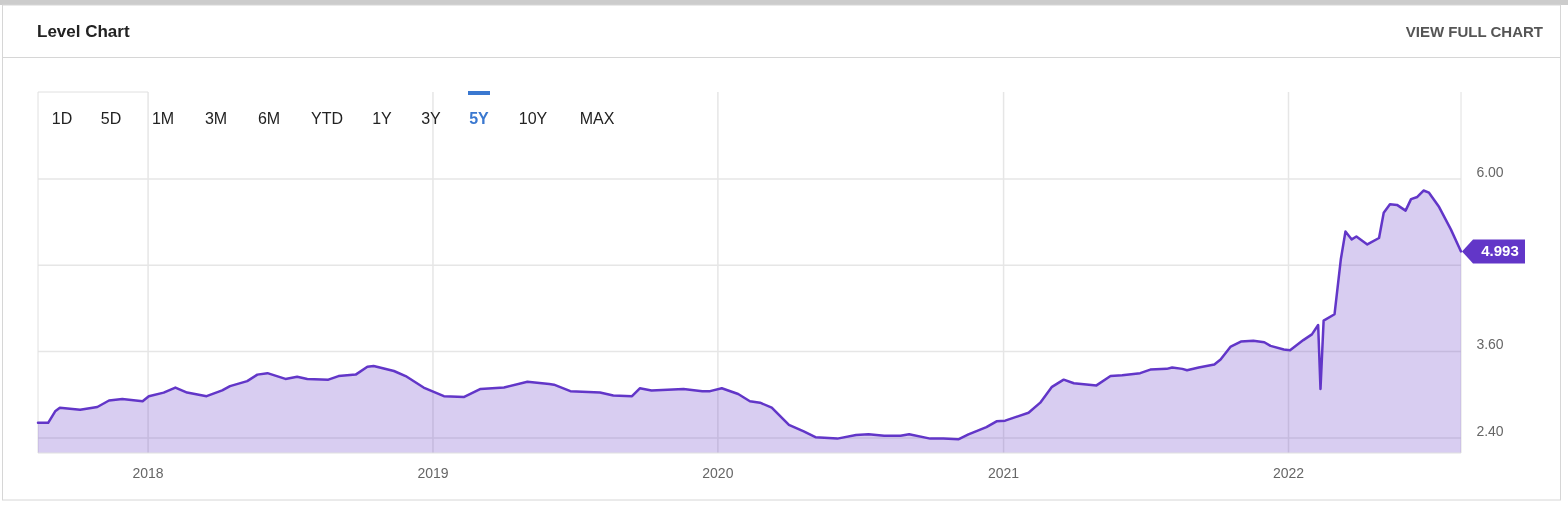 This screenshot has height=505, width=1568. Describe the element at coordinates (1490, 344) in the screenshot. I see `y-tick-label: 3.60` at that location.